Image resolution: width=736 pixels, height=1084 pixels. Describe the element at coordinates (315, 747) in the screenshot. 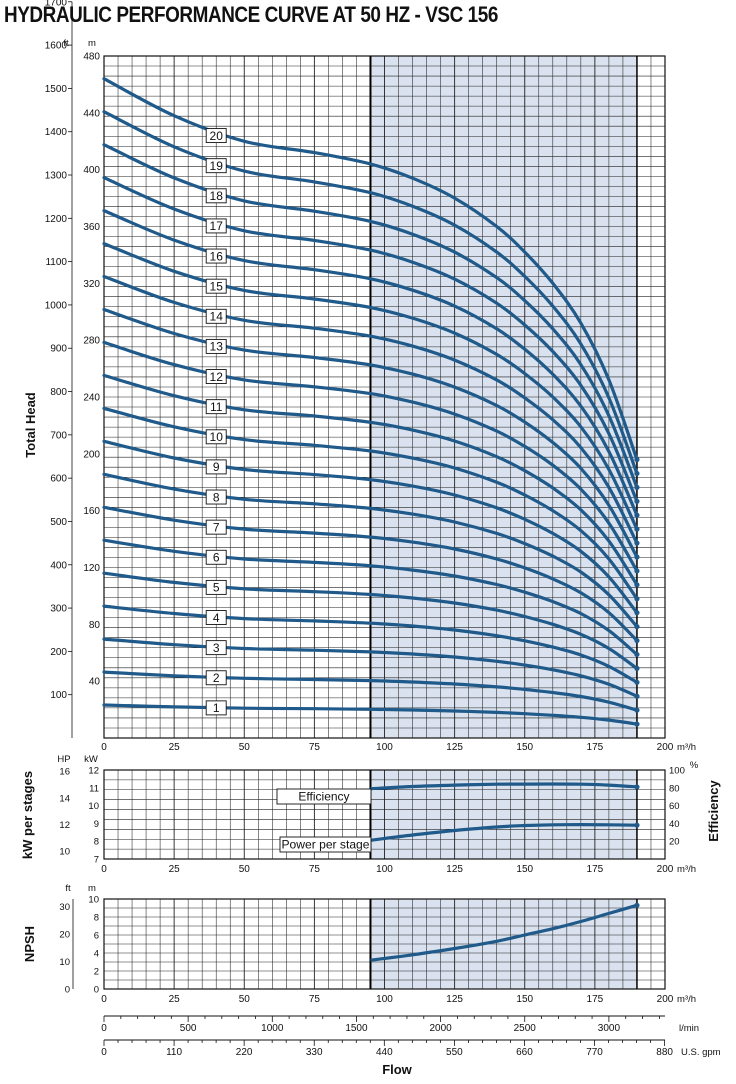

I see `x-tick-label: 75` at that location.